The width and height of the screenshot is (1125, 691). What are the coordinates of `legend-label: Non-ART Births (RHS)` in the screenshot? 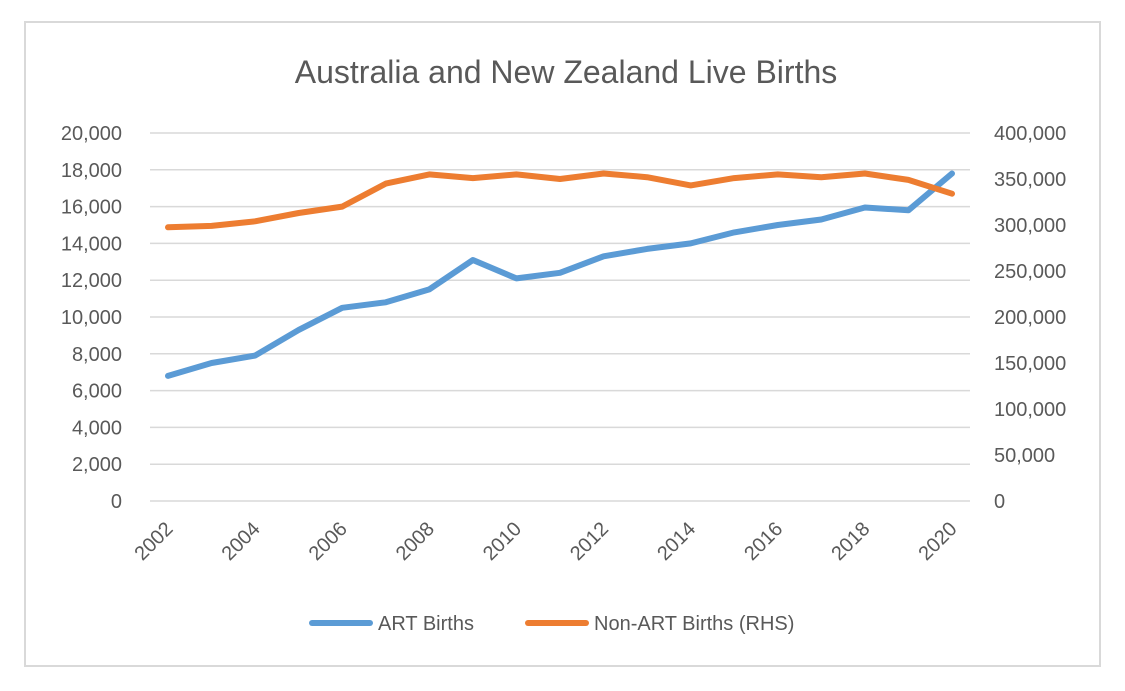 It's located at (694, 624).